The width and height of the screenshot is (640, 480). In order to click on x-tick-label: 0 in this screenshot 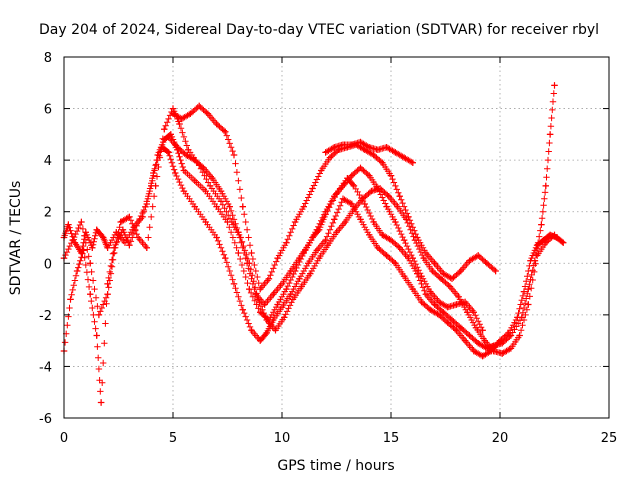, I will do `click(64, 438)`.